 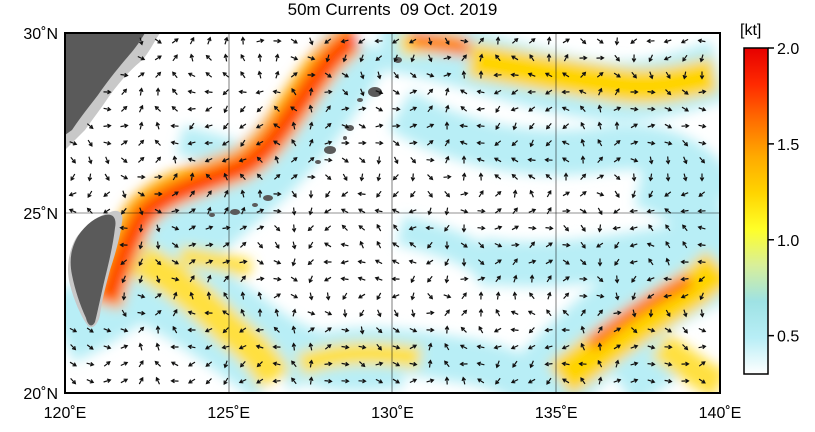 I want to click on colorbar: 2.0 1.5 1.0 0.5, so click(x=771, y=208).